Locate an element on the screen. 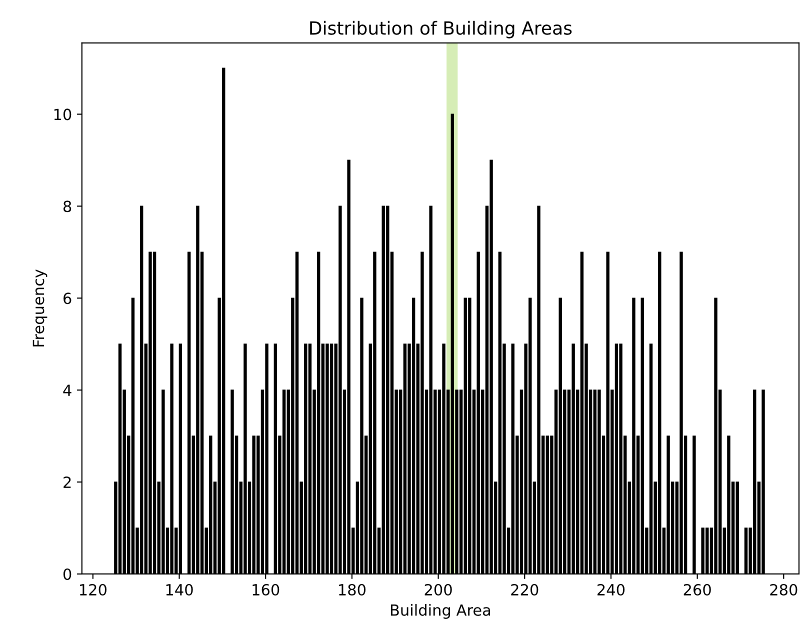 The width and height of the screenshot is (803, 636). chart-title: Distribution of Building Areas is located at coordinates (441, 29).